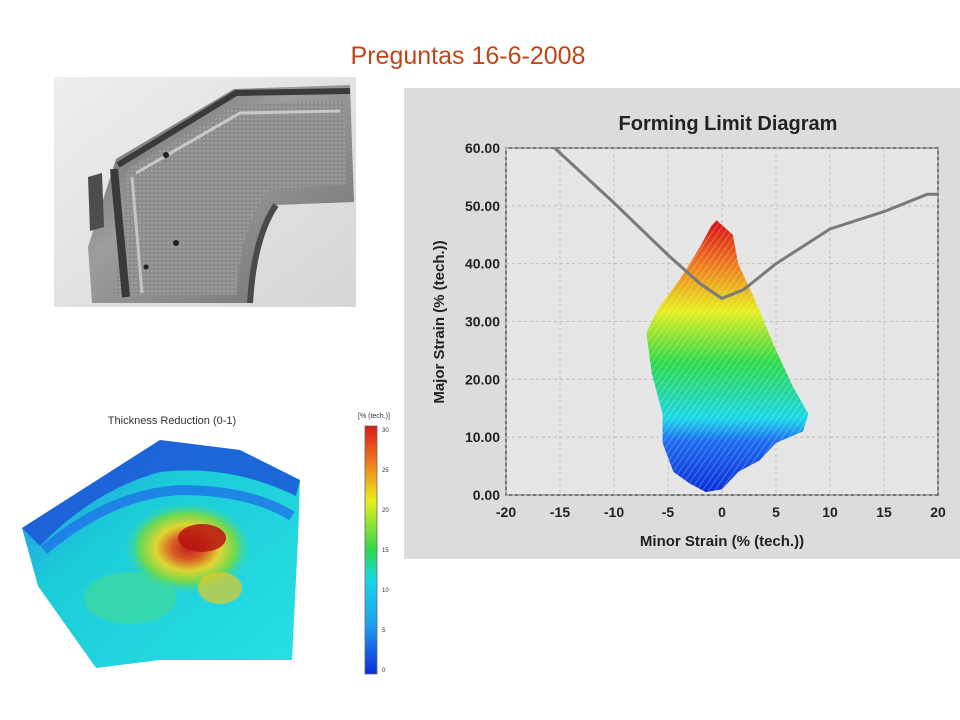 This screenshot has height=720, width=960. I want to click on fld-y-tick: 30.00, so click(482, 322).